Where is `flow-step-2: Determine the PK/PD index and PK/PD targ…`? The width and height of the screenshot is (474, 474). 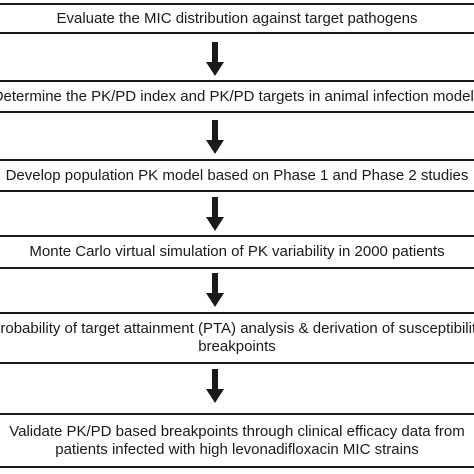 flow-step-2: Determine the PK/PD index and PK/PD targ… is located at coordinates (237, 96).